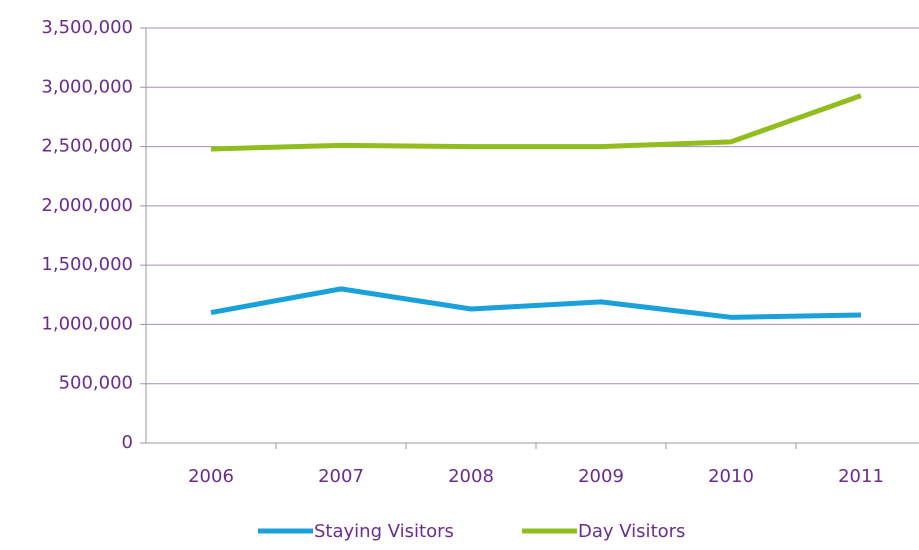 Image resolution: width=919 pixels, height=550 pixels. What do you see at coordinates (601, 476) in the screenshot?
I see `x-tick-label: 2009` at bounding box center [601, 476].